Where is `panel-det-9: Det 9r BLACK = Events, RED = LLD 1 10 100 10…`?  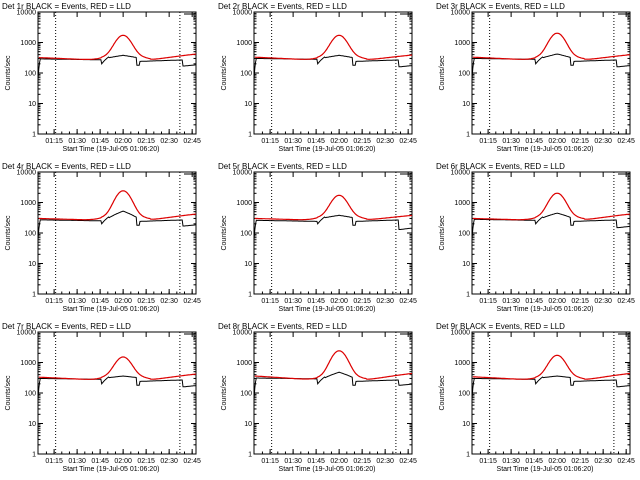 panel-det-9: Det 9r BLACK = Events, RED = LLD 1 10 100 10… is located at coordinates (535, 397).